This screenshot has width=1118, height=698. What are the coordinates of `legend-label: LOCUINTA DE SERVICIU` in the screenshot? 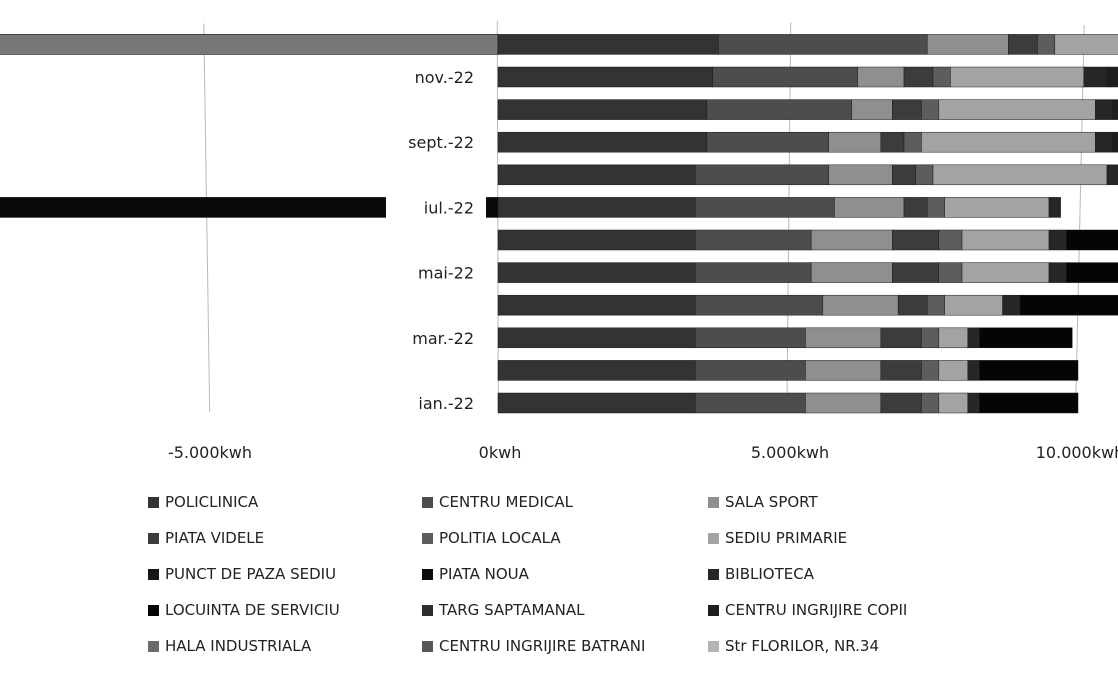 It's located at (252, 610).